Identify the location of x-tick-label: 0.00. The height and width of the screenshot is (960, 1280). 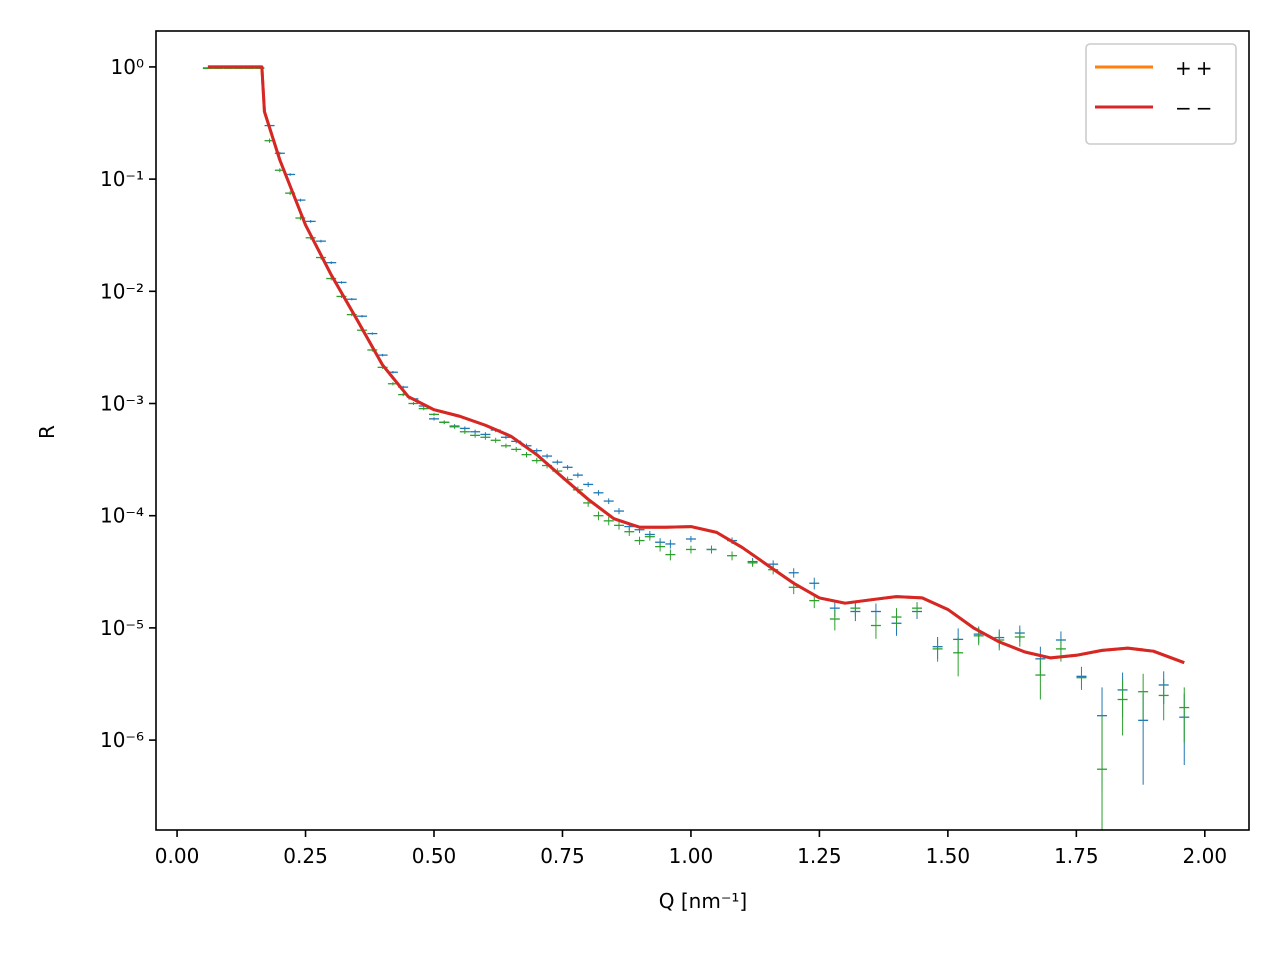
(177, 856).